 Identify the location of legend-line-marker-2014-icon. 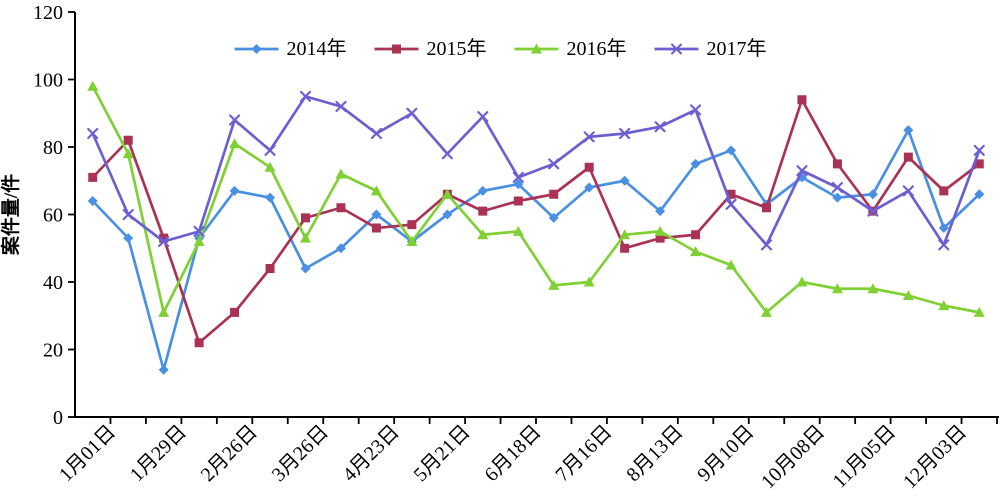
(256, 49).